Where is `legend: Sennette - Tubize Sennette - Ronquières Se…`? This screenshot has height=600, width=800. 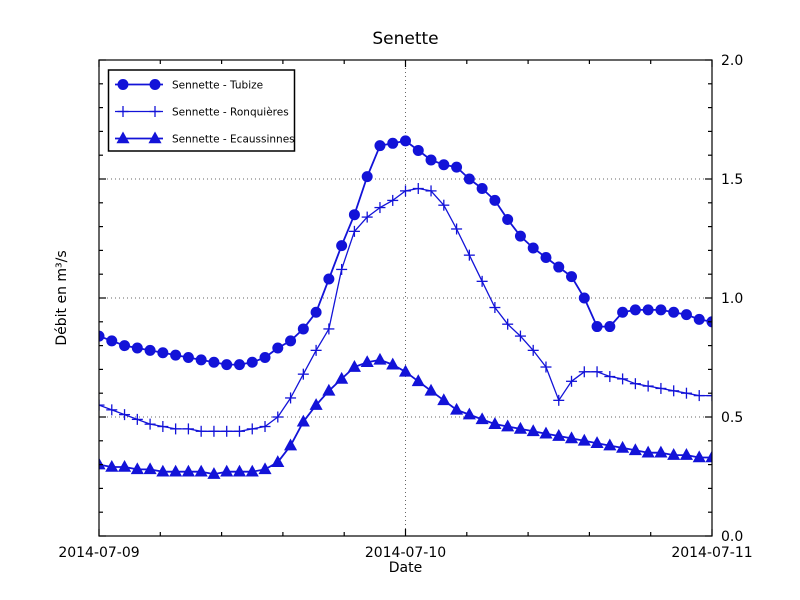 legend: Sennette - Tubize Sennette - Ronquières Se… is located at coordinates (201, 110).